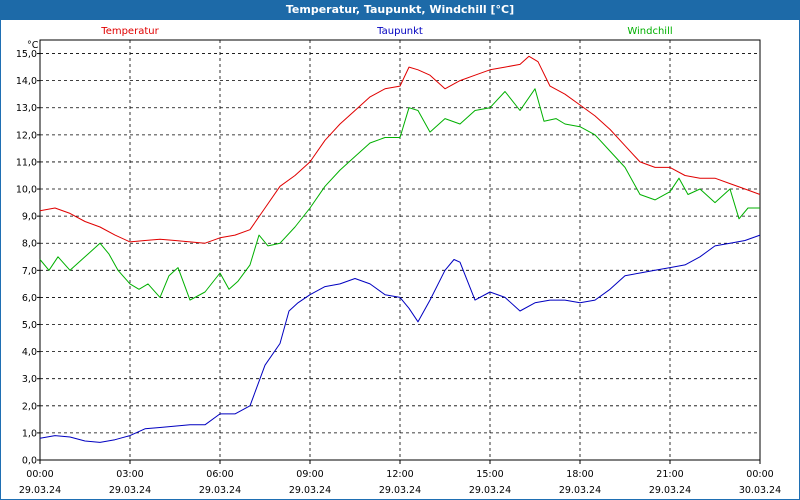 The height and width of the screenshot is (500, 800). Describe the element at coordinates (26, 81) in the screenshot. I see `y-tick-label: 14,0` at that location.